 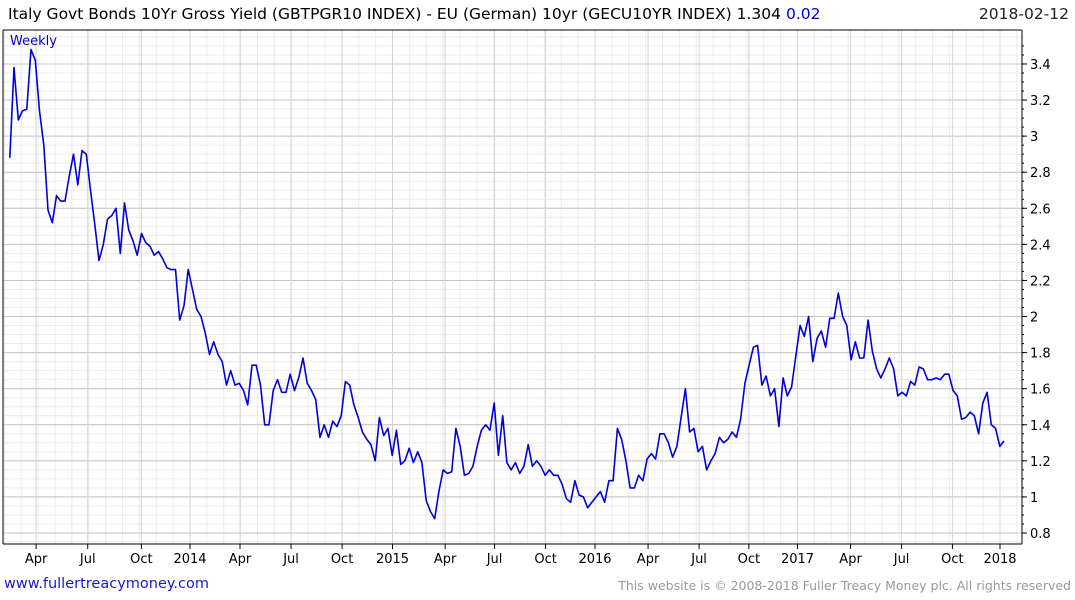 What do you see at coordinates (1034, 137) in the screenshot?
I see `y-tick-label: 3` at bounding box center [1034, 137].